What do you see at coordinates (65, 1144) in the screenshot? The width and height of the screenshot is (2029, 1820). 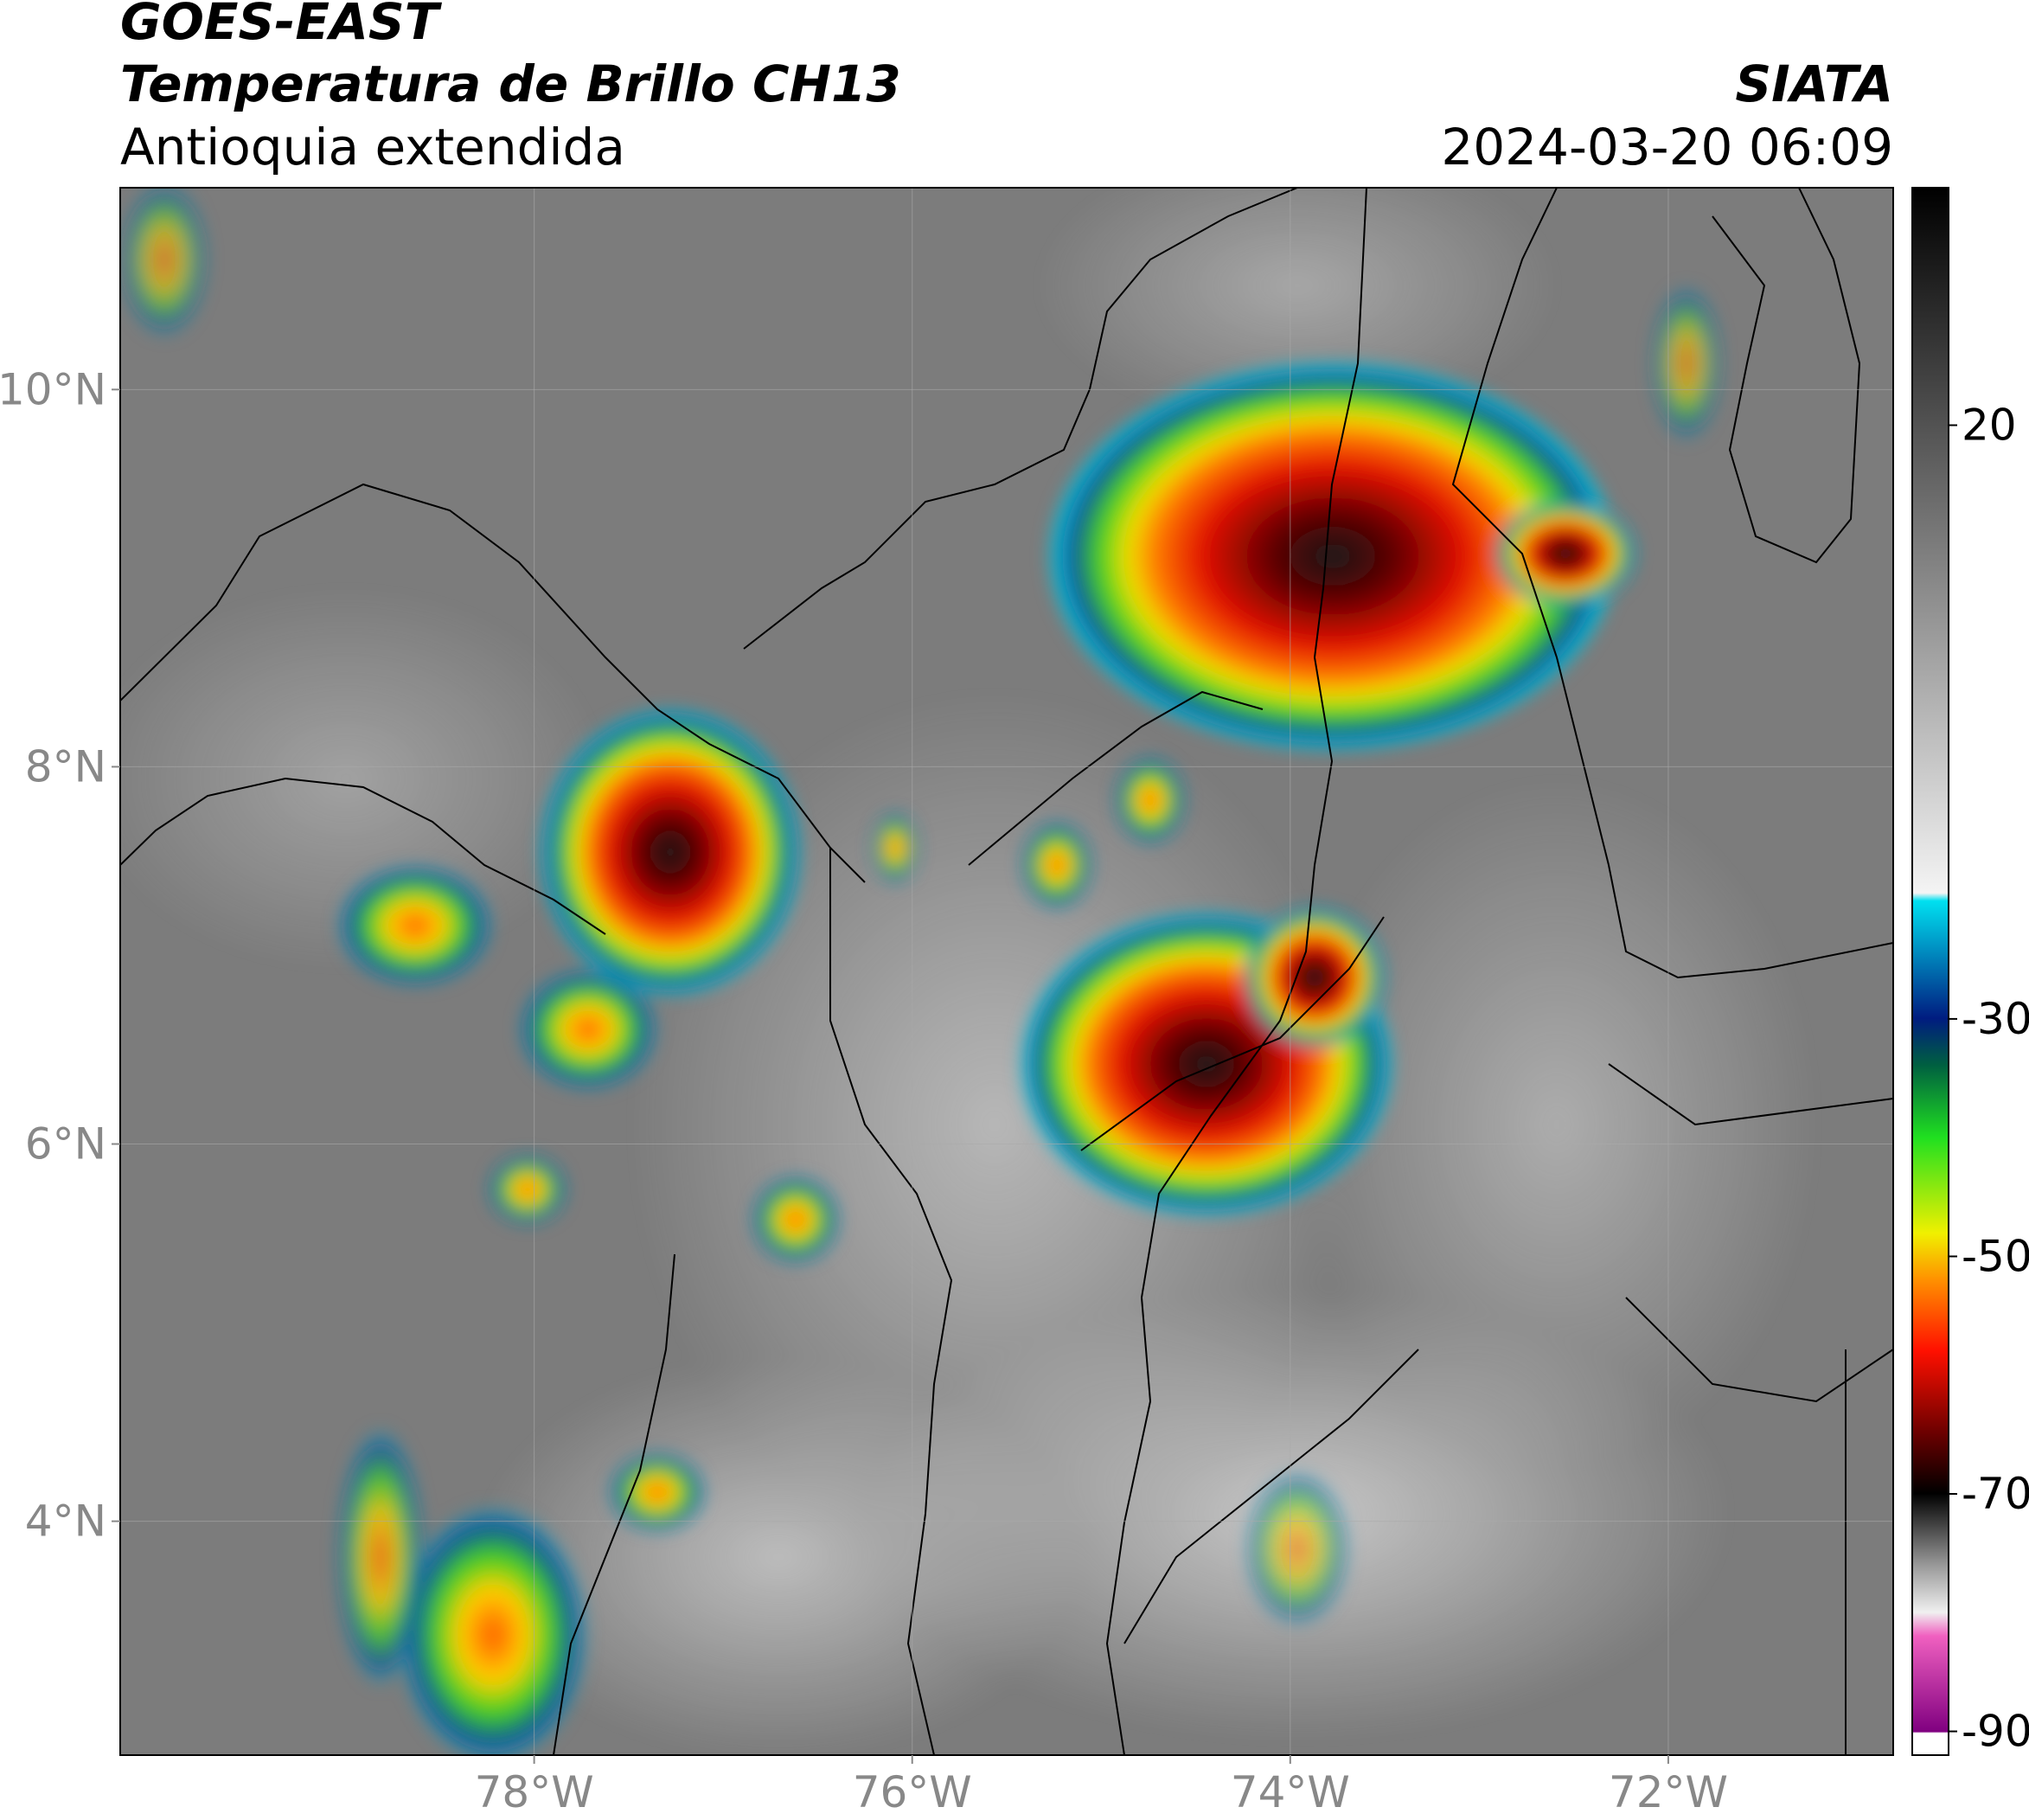 I see `lat-label: 6°N` at bounding box center [65, 1144].